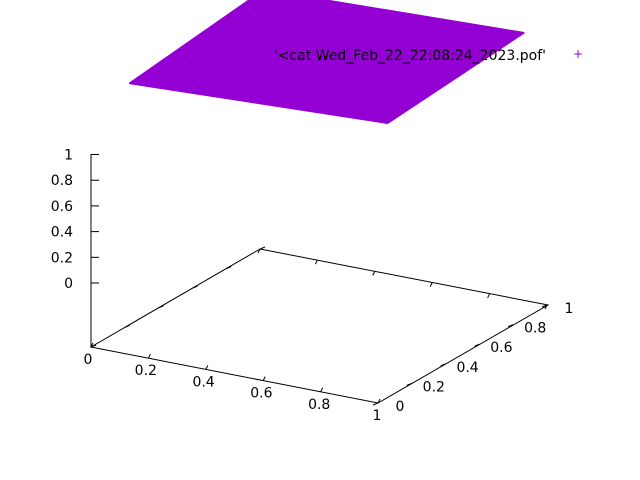 The height and width of the screenshot is (480, 640). I want to click on legend: '<cat Wed_Feb_22_22:08:24_2023.pof' +, so click(428, 55).